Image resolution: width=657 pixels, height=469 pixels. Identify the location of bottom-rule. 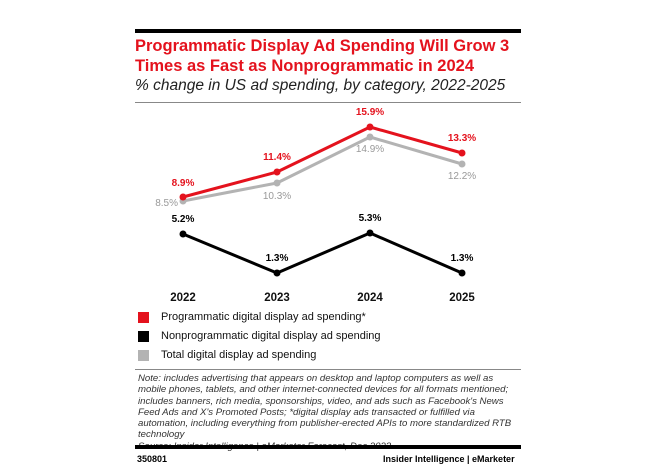
(328, 447).